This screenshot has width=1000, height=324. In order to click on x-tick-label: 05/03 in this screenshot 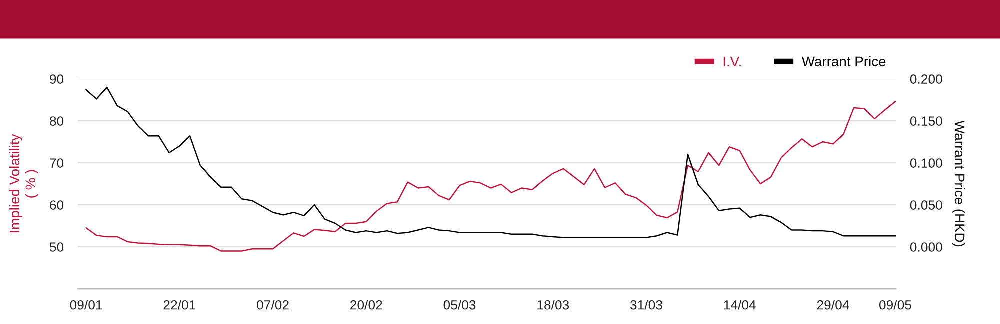, I will do `click(460, 305)`.